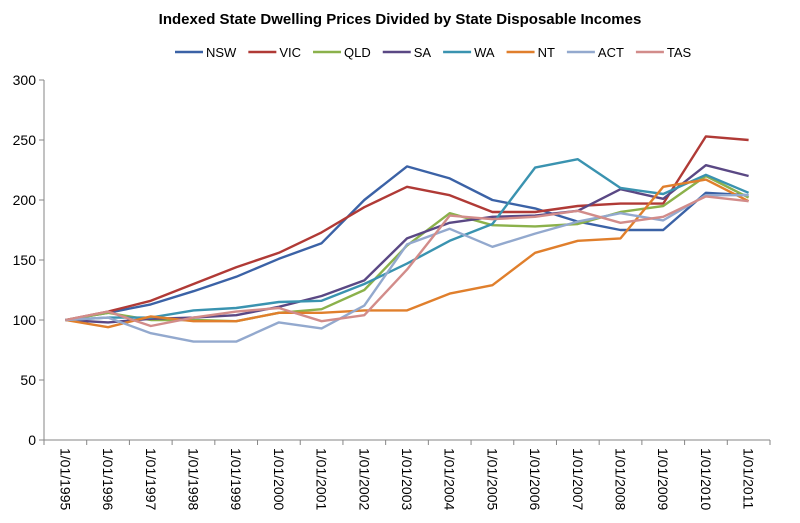 Image resolution: width=800 pixels, height=523 pixels. I want to click on legend-label-wa: WA, so click(484, 52).